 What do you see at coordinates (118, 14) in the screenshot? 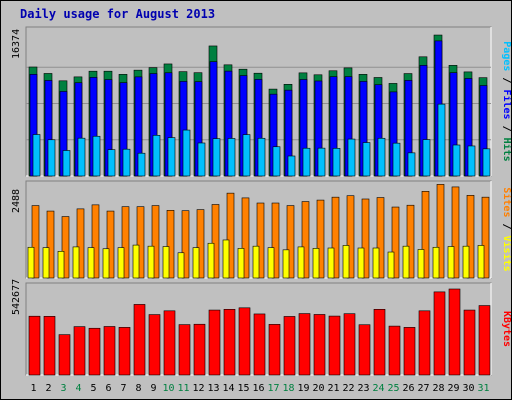
I see `chart-title: Daily usage for August 2013` at bounding box center [118, 14].